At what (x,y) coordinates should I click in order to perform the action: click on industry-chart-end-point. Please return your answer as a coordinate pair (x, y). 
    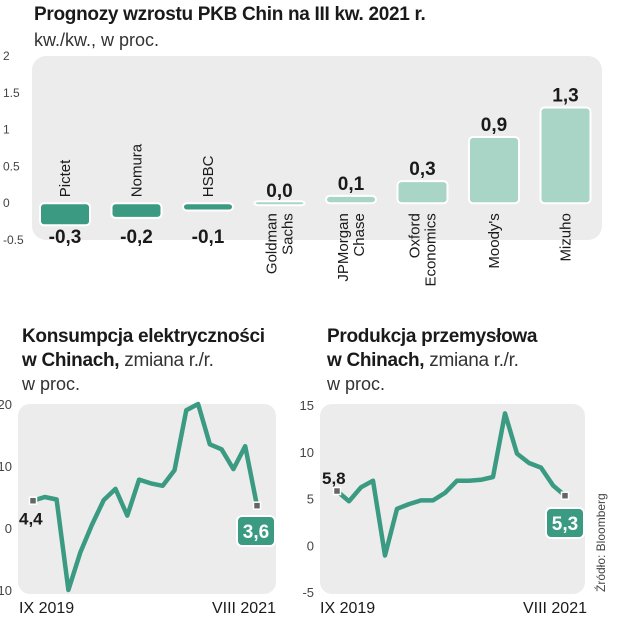
    Looking at the image, I should click on (565, 495).